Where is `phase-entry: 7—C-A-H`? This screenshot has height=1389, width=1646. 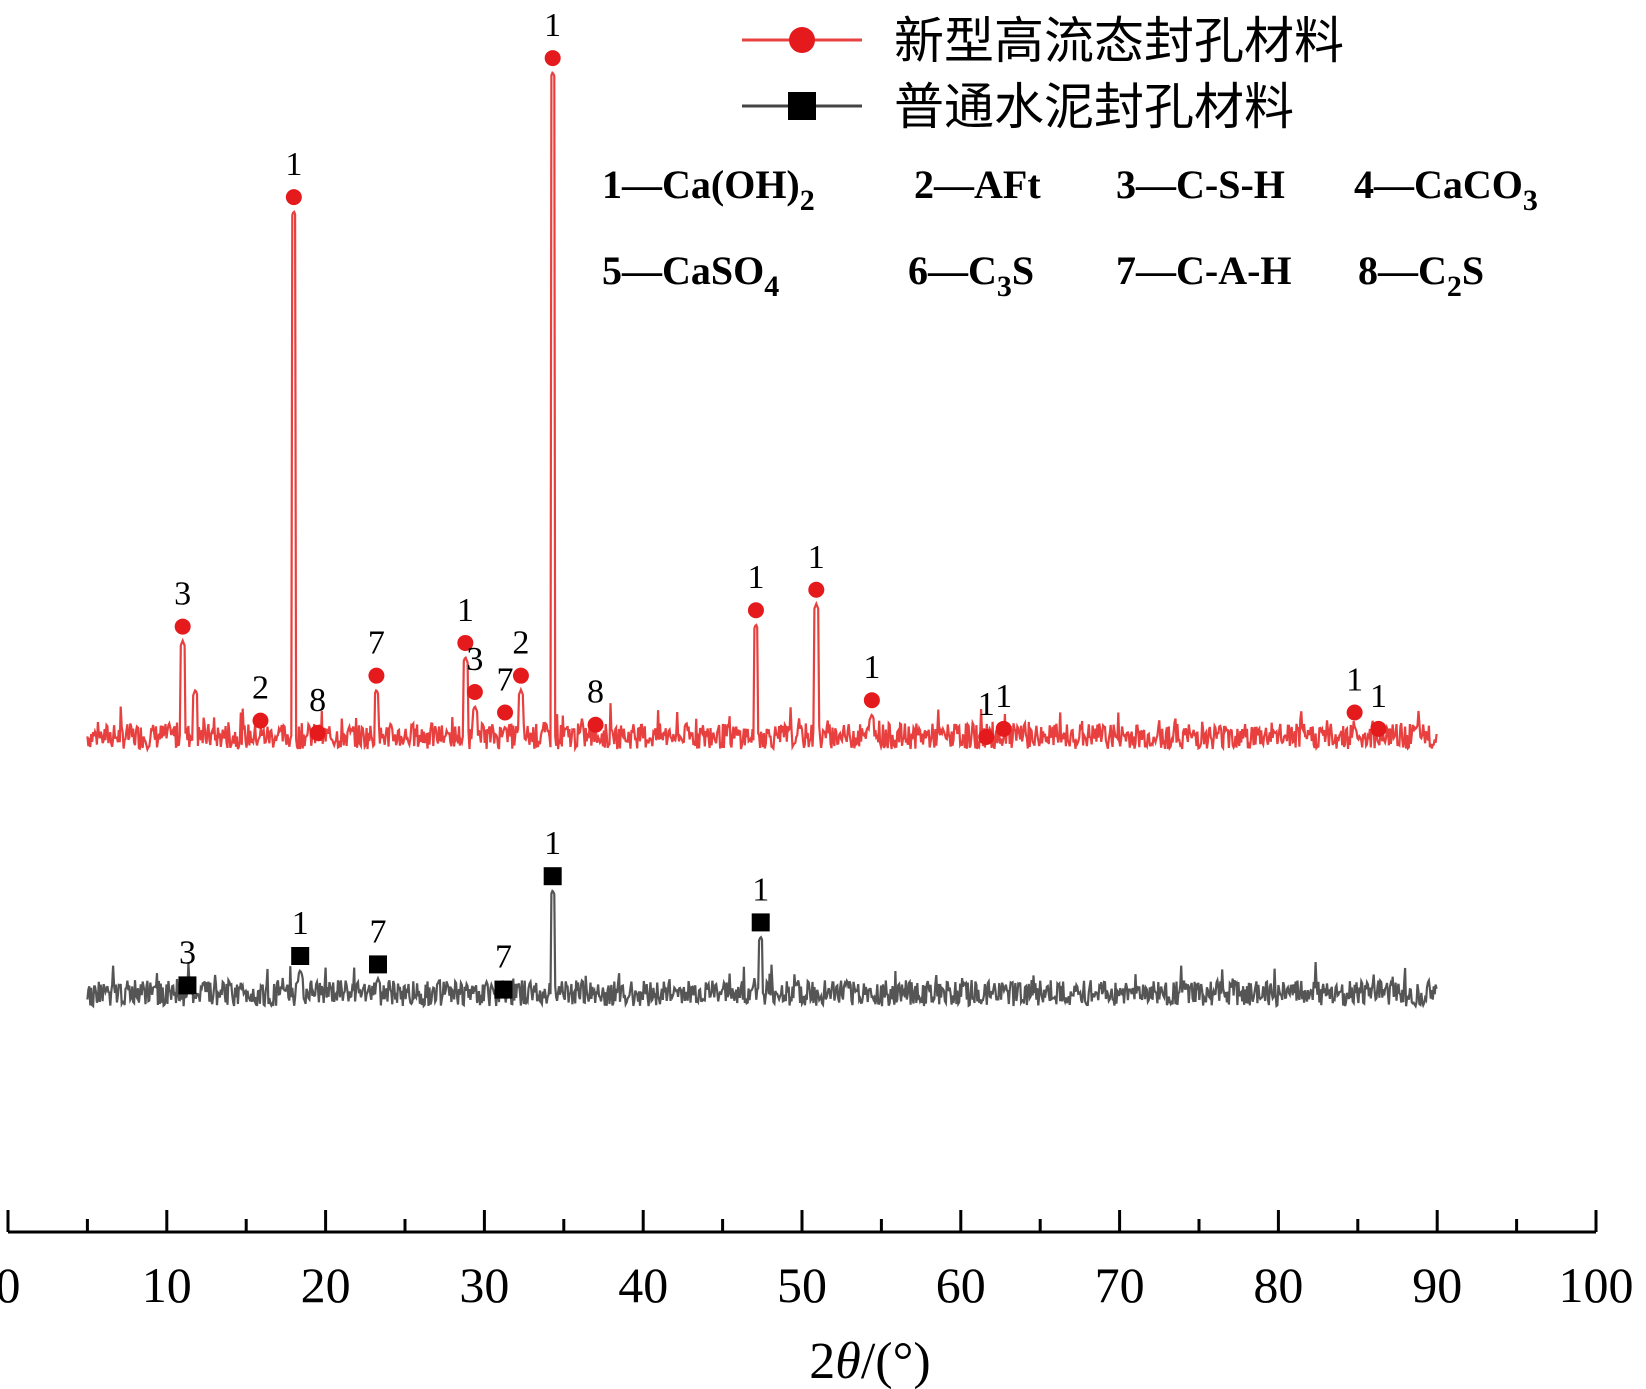
phase-entry: 7—C-A-H is located at coordinates (1204, 270).